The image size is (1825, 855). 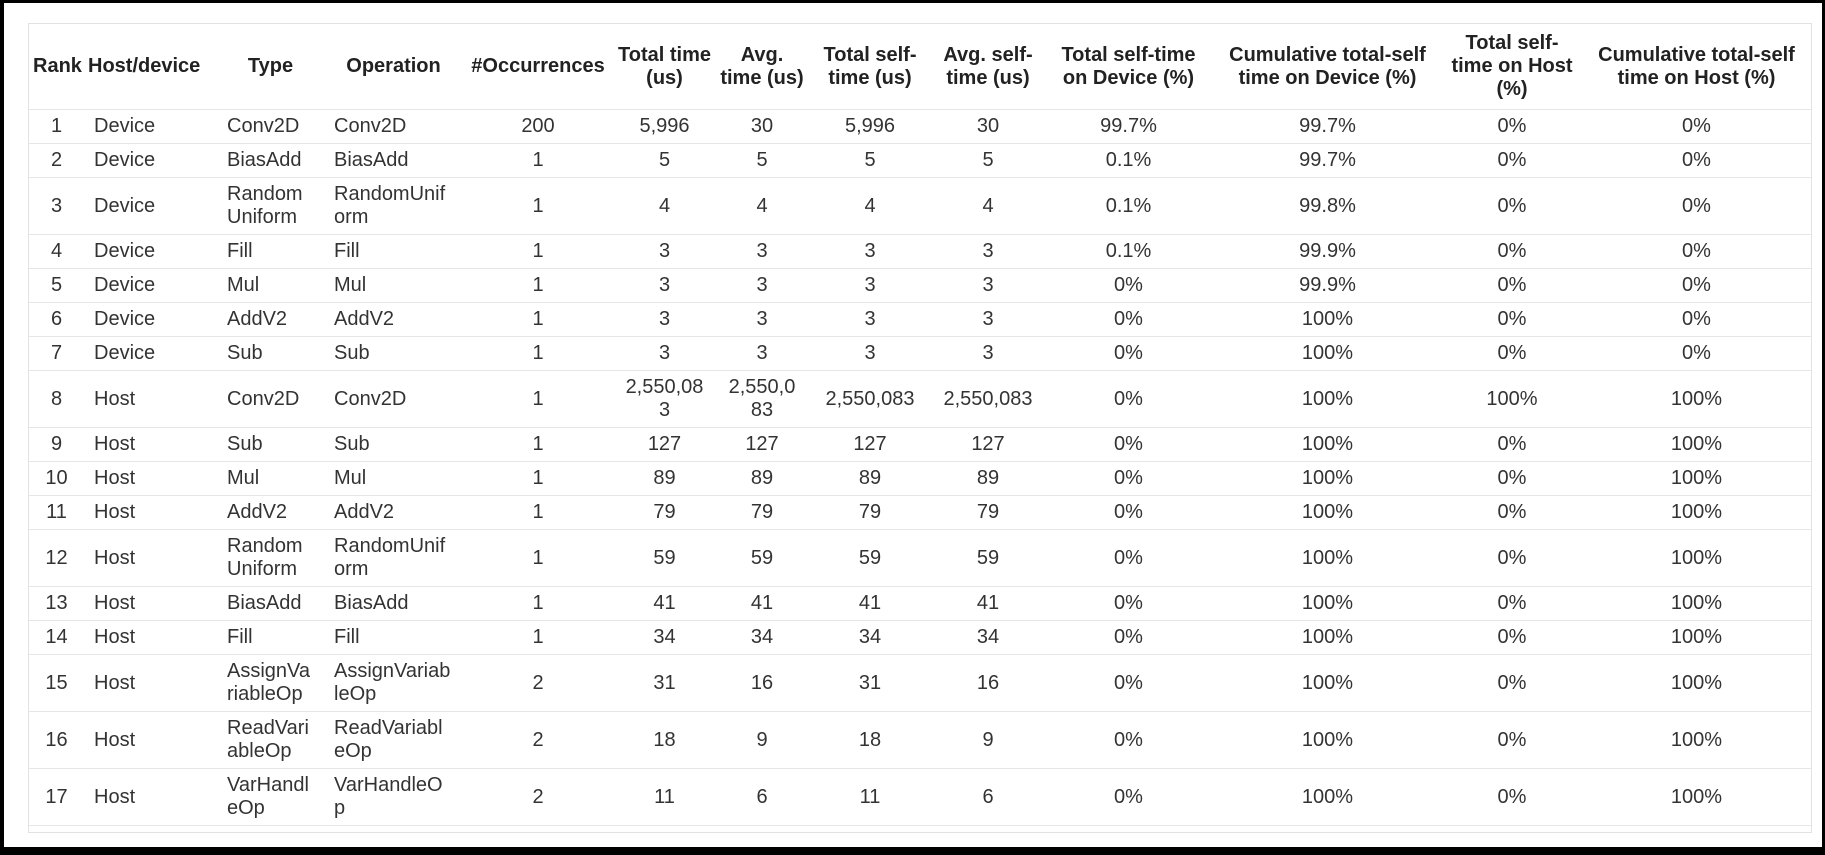 I want to click on cell-rank: 14, so click(x=56, y=637).